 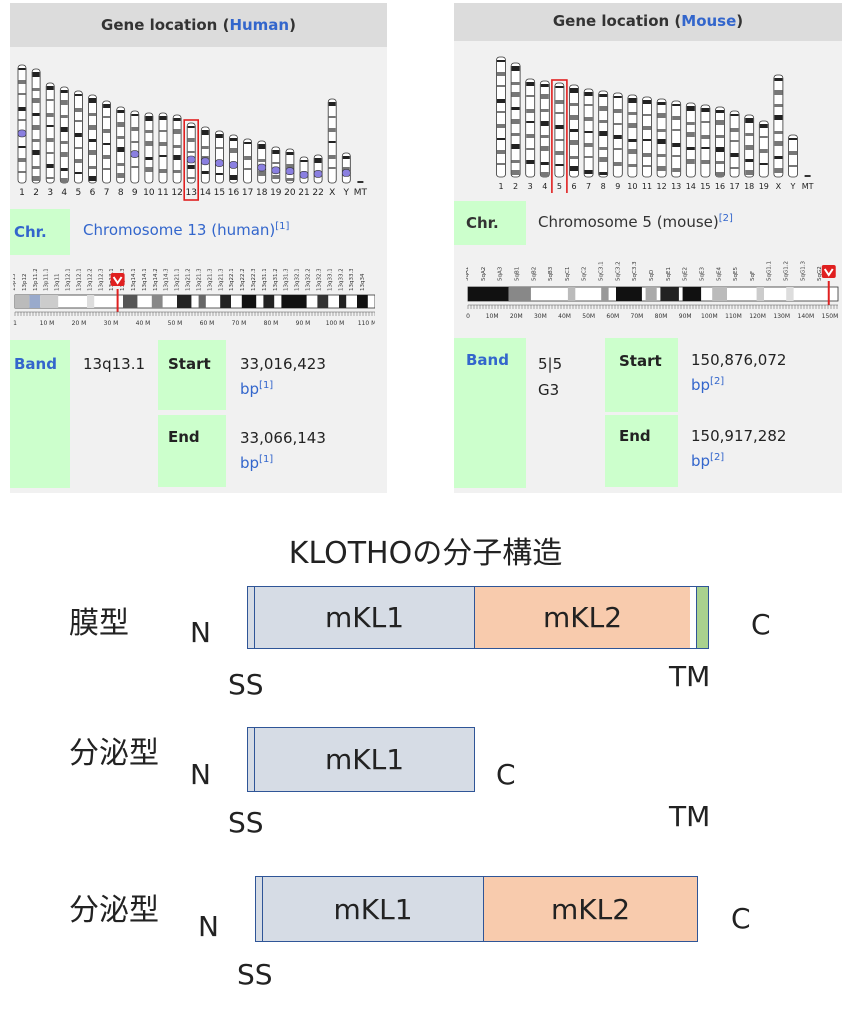 What do you see at coordinates (35, 364) in the screenshot?
I see `human-band-label: Band` at bounding box center [35, 364].